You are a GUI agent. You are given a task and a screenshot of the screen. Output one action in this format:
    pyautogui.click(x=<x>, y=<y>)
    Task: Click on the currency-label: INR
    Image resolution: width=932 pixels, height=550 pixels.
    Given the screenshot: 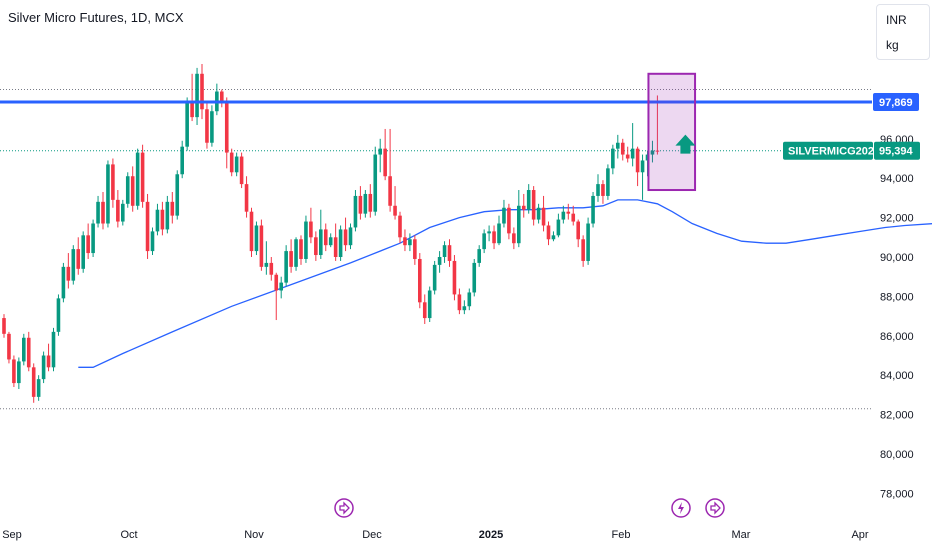 What is the action you would take?
    pyautogui.click(x=896, y=20)
    